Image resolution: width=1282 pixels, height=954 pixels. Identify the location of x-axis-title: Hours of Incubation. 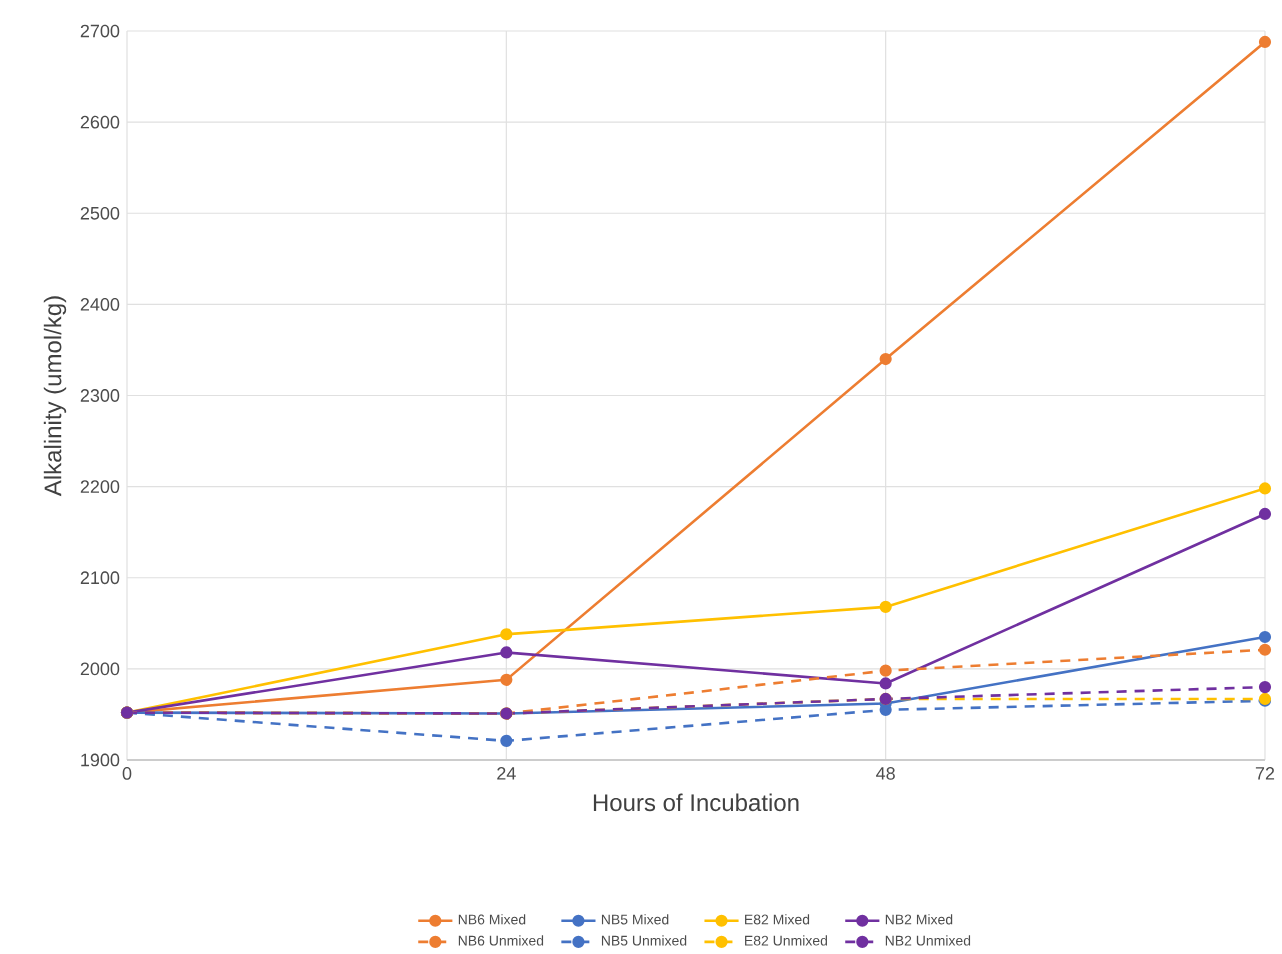
(696, 802).